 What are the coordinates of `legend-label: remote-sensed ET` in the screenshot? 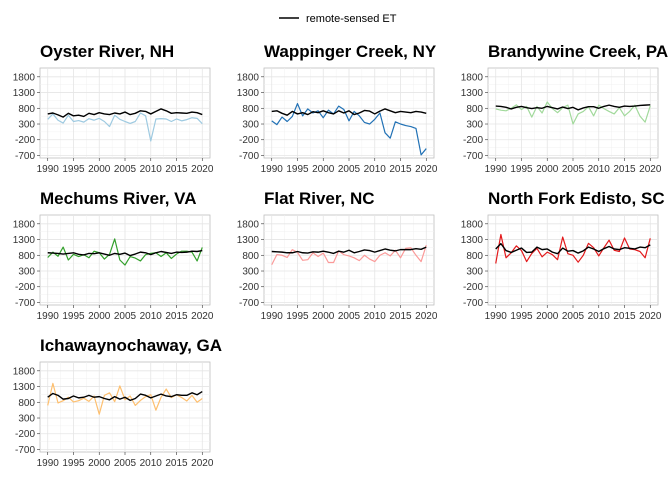 It's located at (351, 19).